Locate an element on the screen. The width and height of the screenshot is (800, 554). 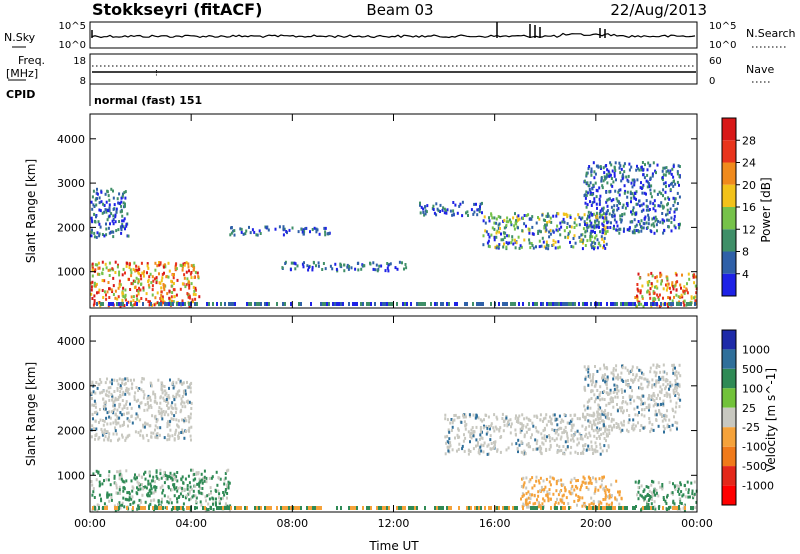
freq-right-tick-top: 60 is located at coordinates (715, 61).